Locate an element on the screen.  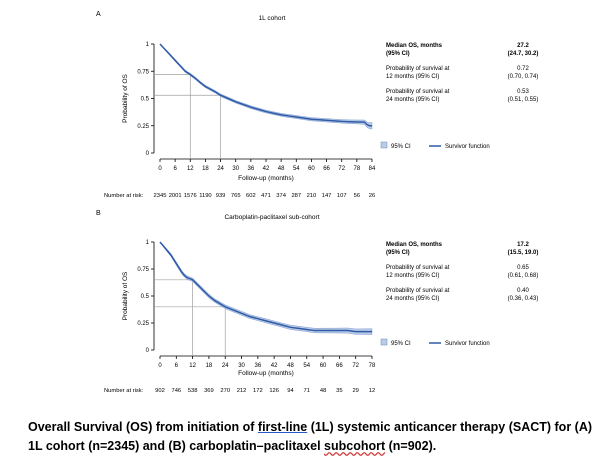
panel-b-y-tick-label: 0.25 is located at coordinates (143, 324).